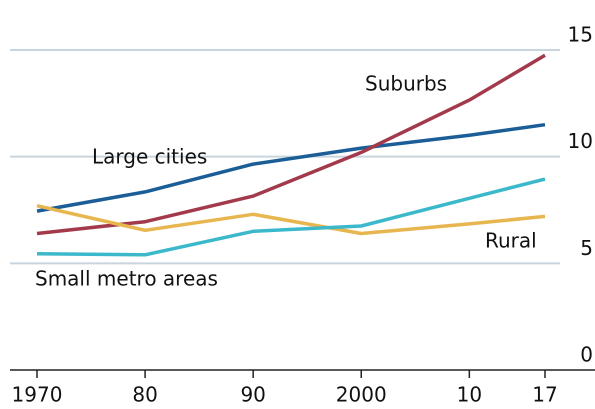 The image size is (595, 409). I want to click on series-label: Large cities, so click(149, 157).